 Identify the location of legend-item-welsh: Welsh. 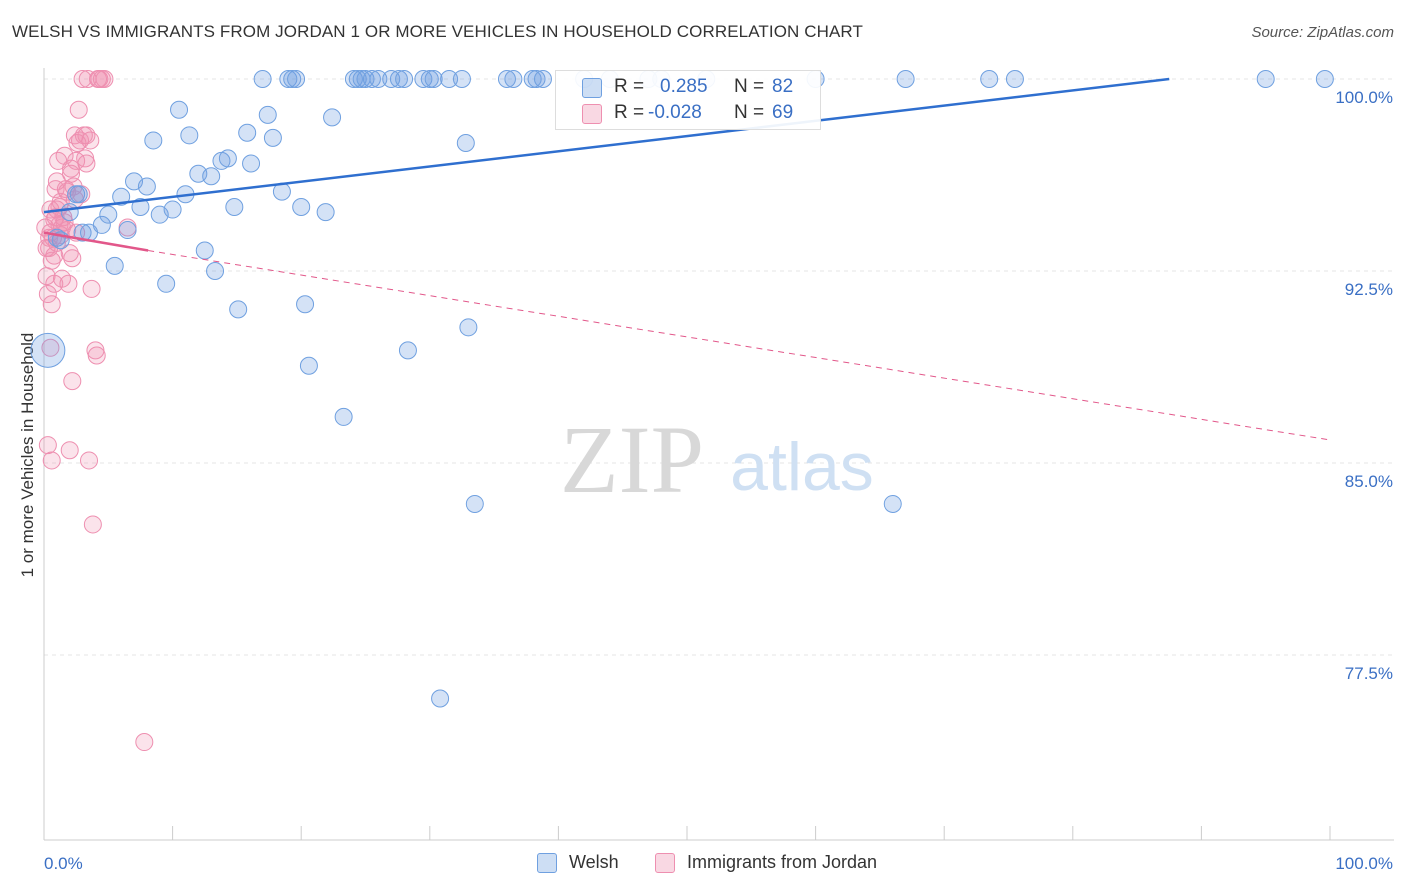
(578, 862).